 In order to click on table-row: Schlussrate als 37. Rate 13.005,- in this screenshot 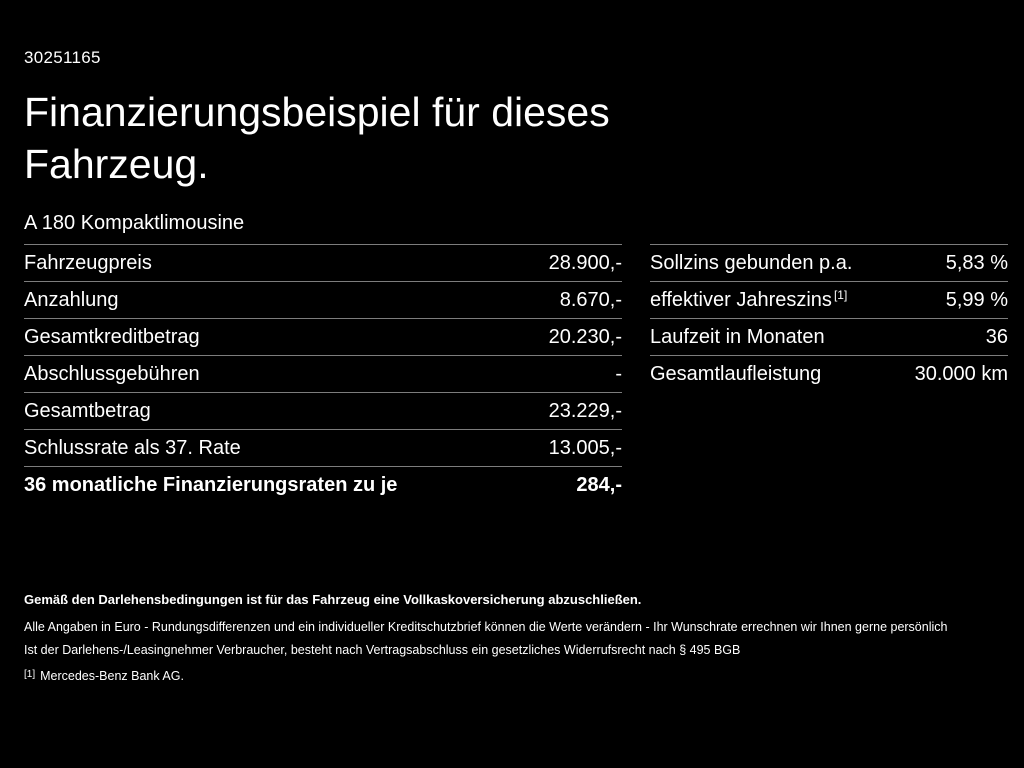, I will do `click(323, 447)`.